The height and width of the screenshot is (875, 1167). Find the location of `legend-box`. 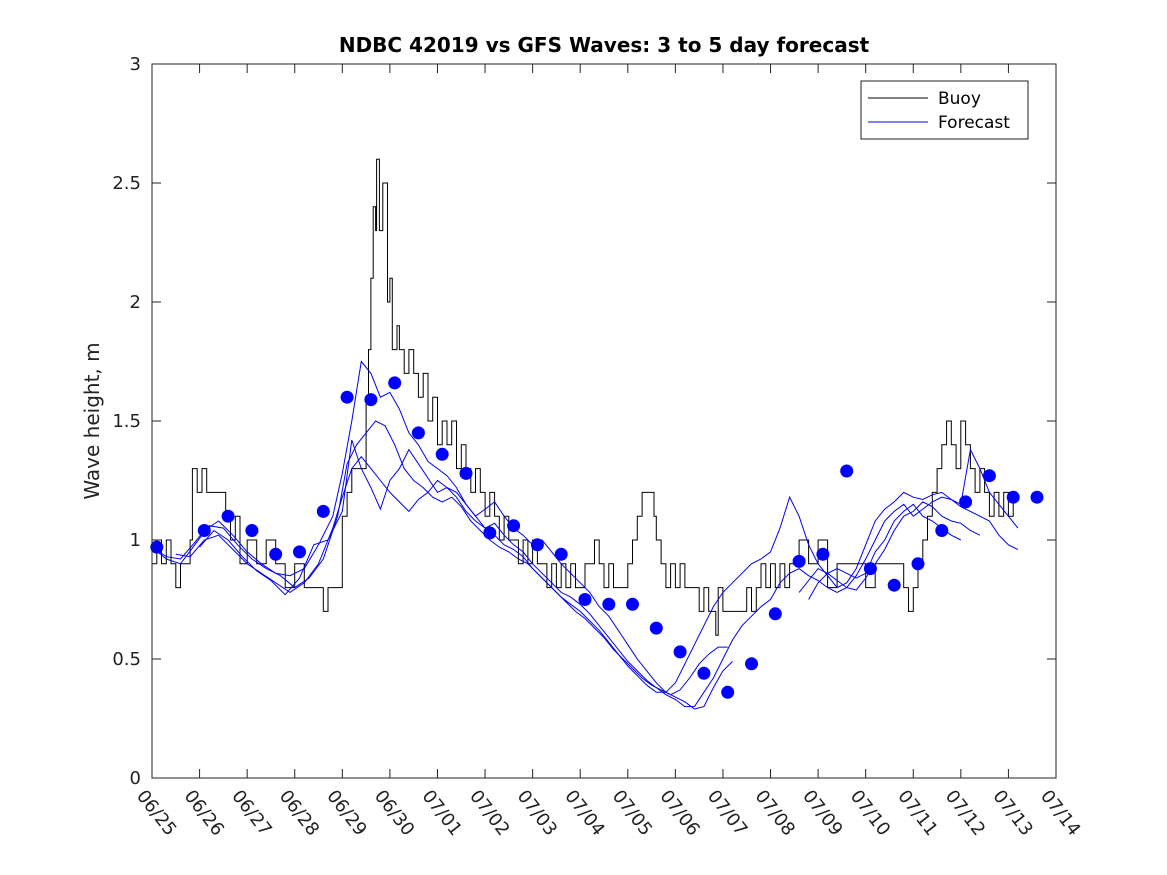

legend-box is located at coordinates (944, 110).